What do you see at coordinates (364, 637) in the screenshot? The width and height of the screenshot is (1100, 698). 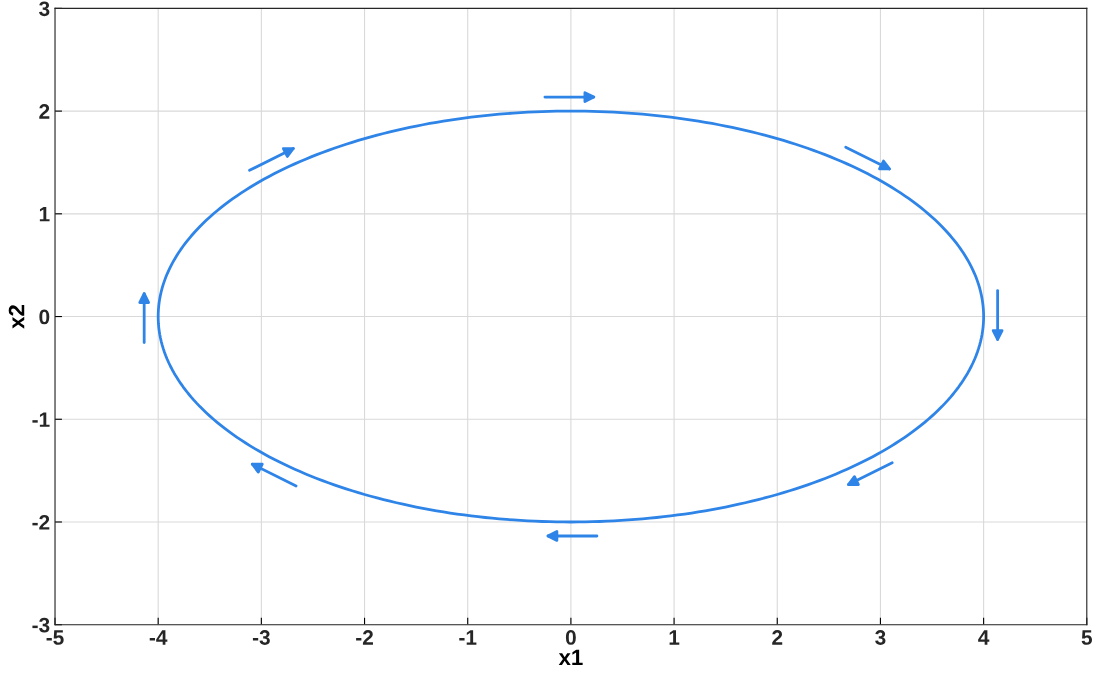 I see `x-tick-label: -2` at bounding box center [364, 637].